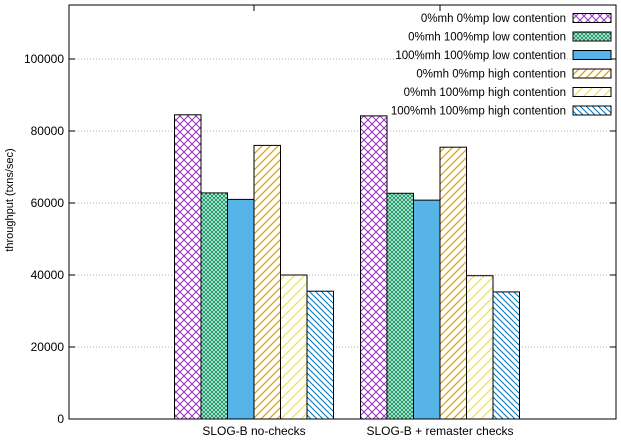 The image size is (621, 443). Describe the element at coordinates (485, 93) in the screenshot. I see `legend-label: 0%mh 100%mp high contention` at that location.